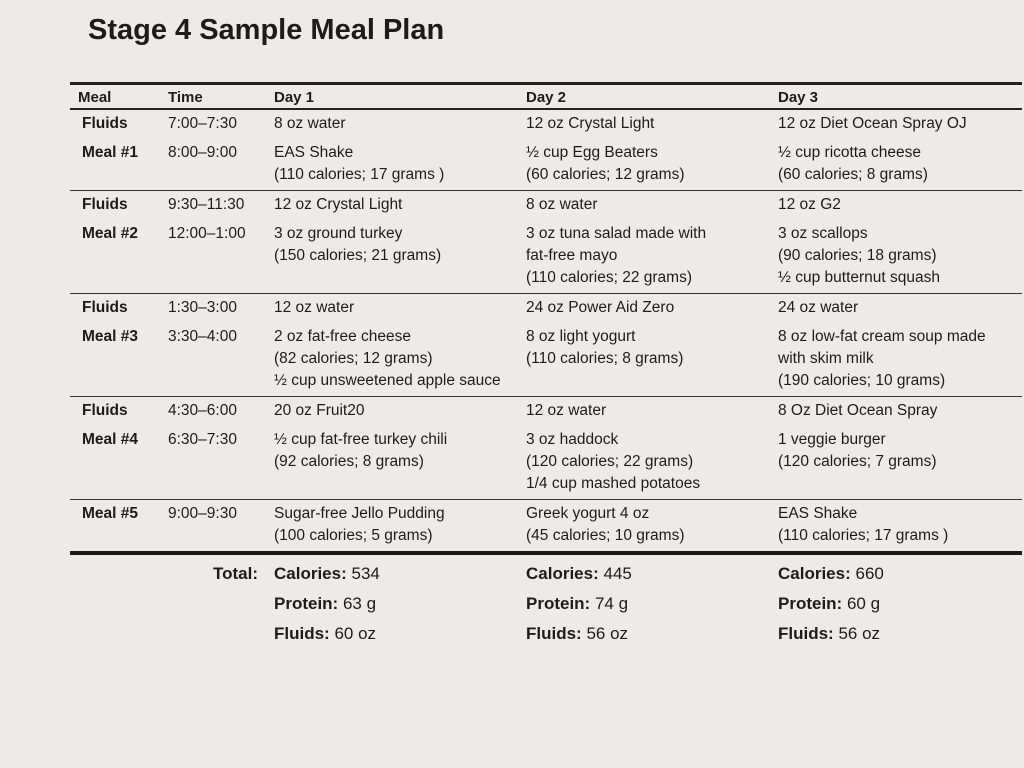  Describe the element at coordinates (266, 30) in the screenshot. I see `title: Stage 4 Sample Meal Plan` at that location.